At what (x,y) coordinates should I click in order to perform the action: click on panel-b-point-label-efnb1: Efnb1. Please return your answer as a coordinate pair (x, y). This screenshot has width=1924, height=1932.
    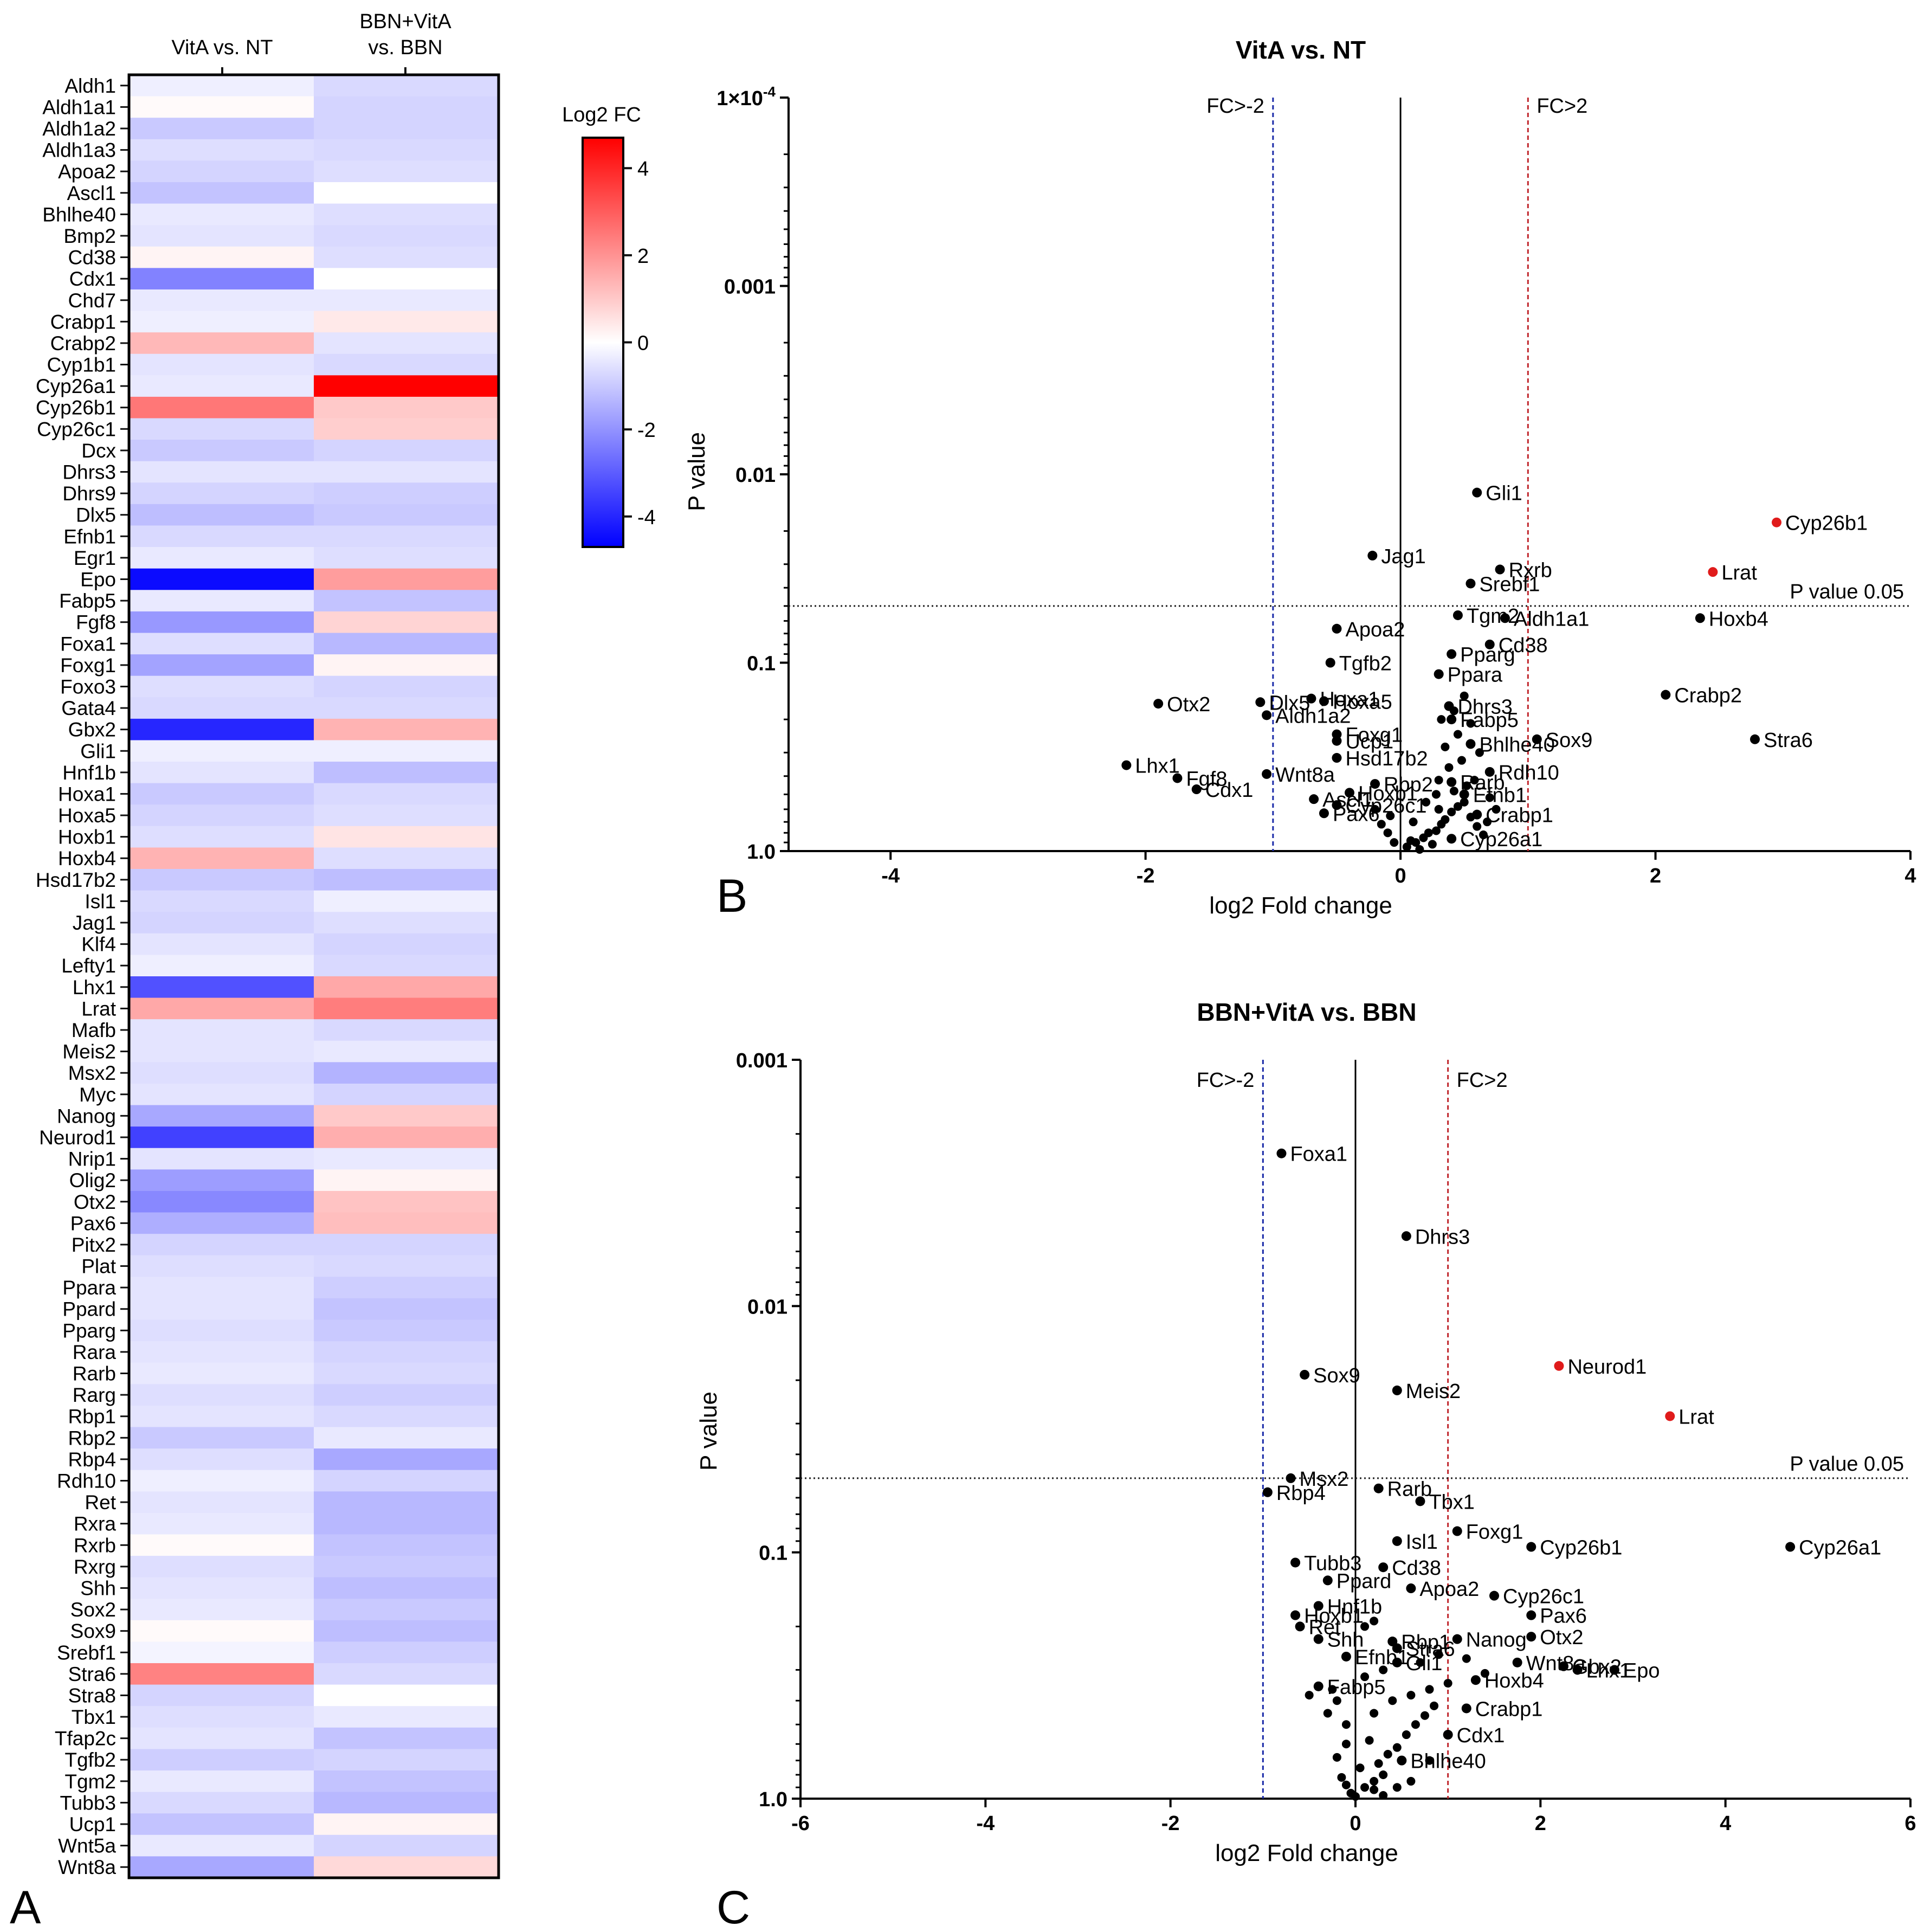
    Looking at the image, I should click on (1500, 795).